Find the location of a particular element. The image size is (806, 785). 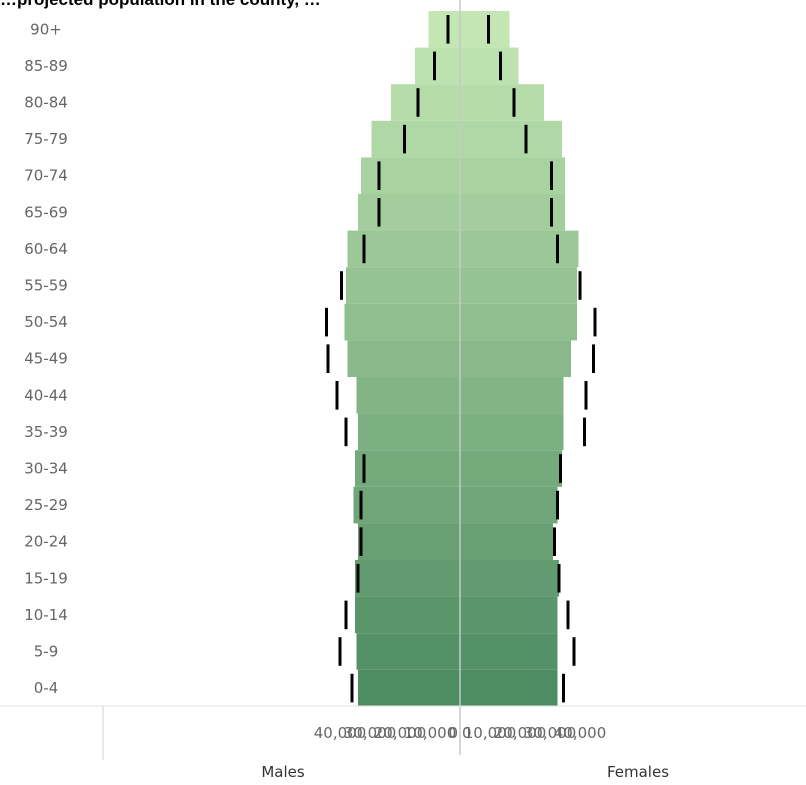

x-axis-title-females: Females is located at coordinates (638, 772).